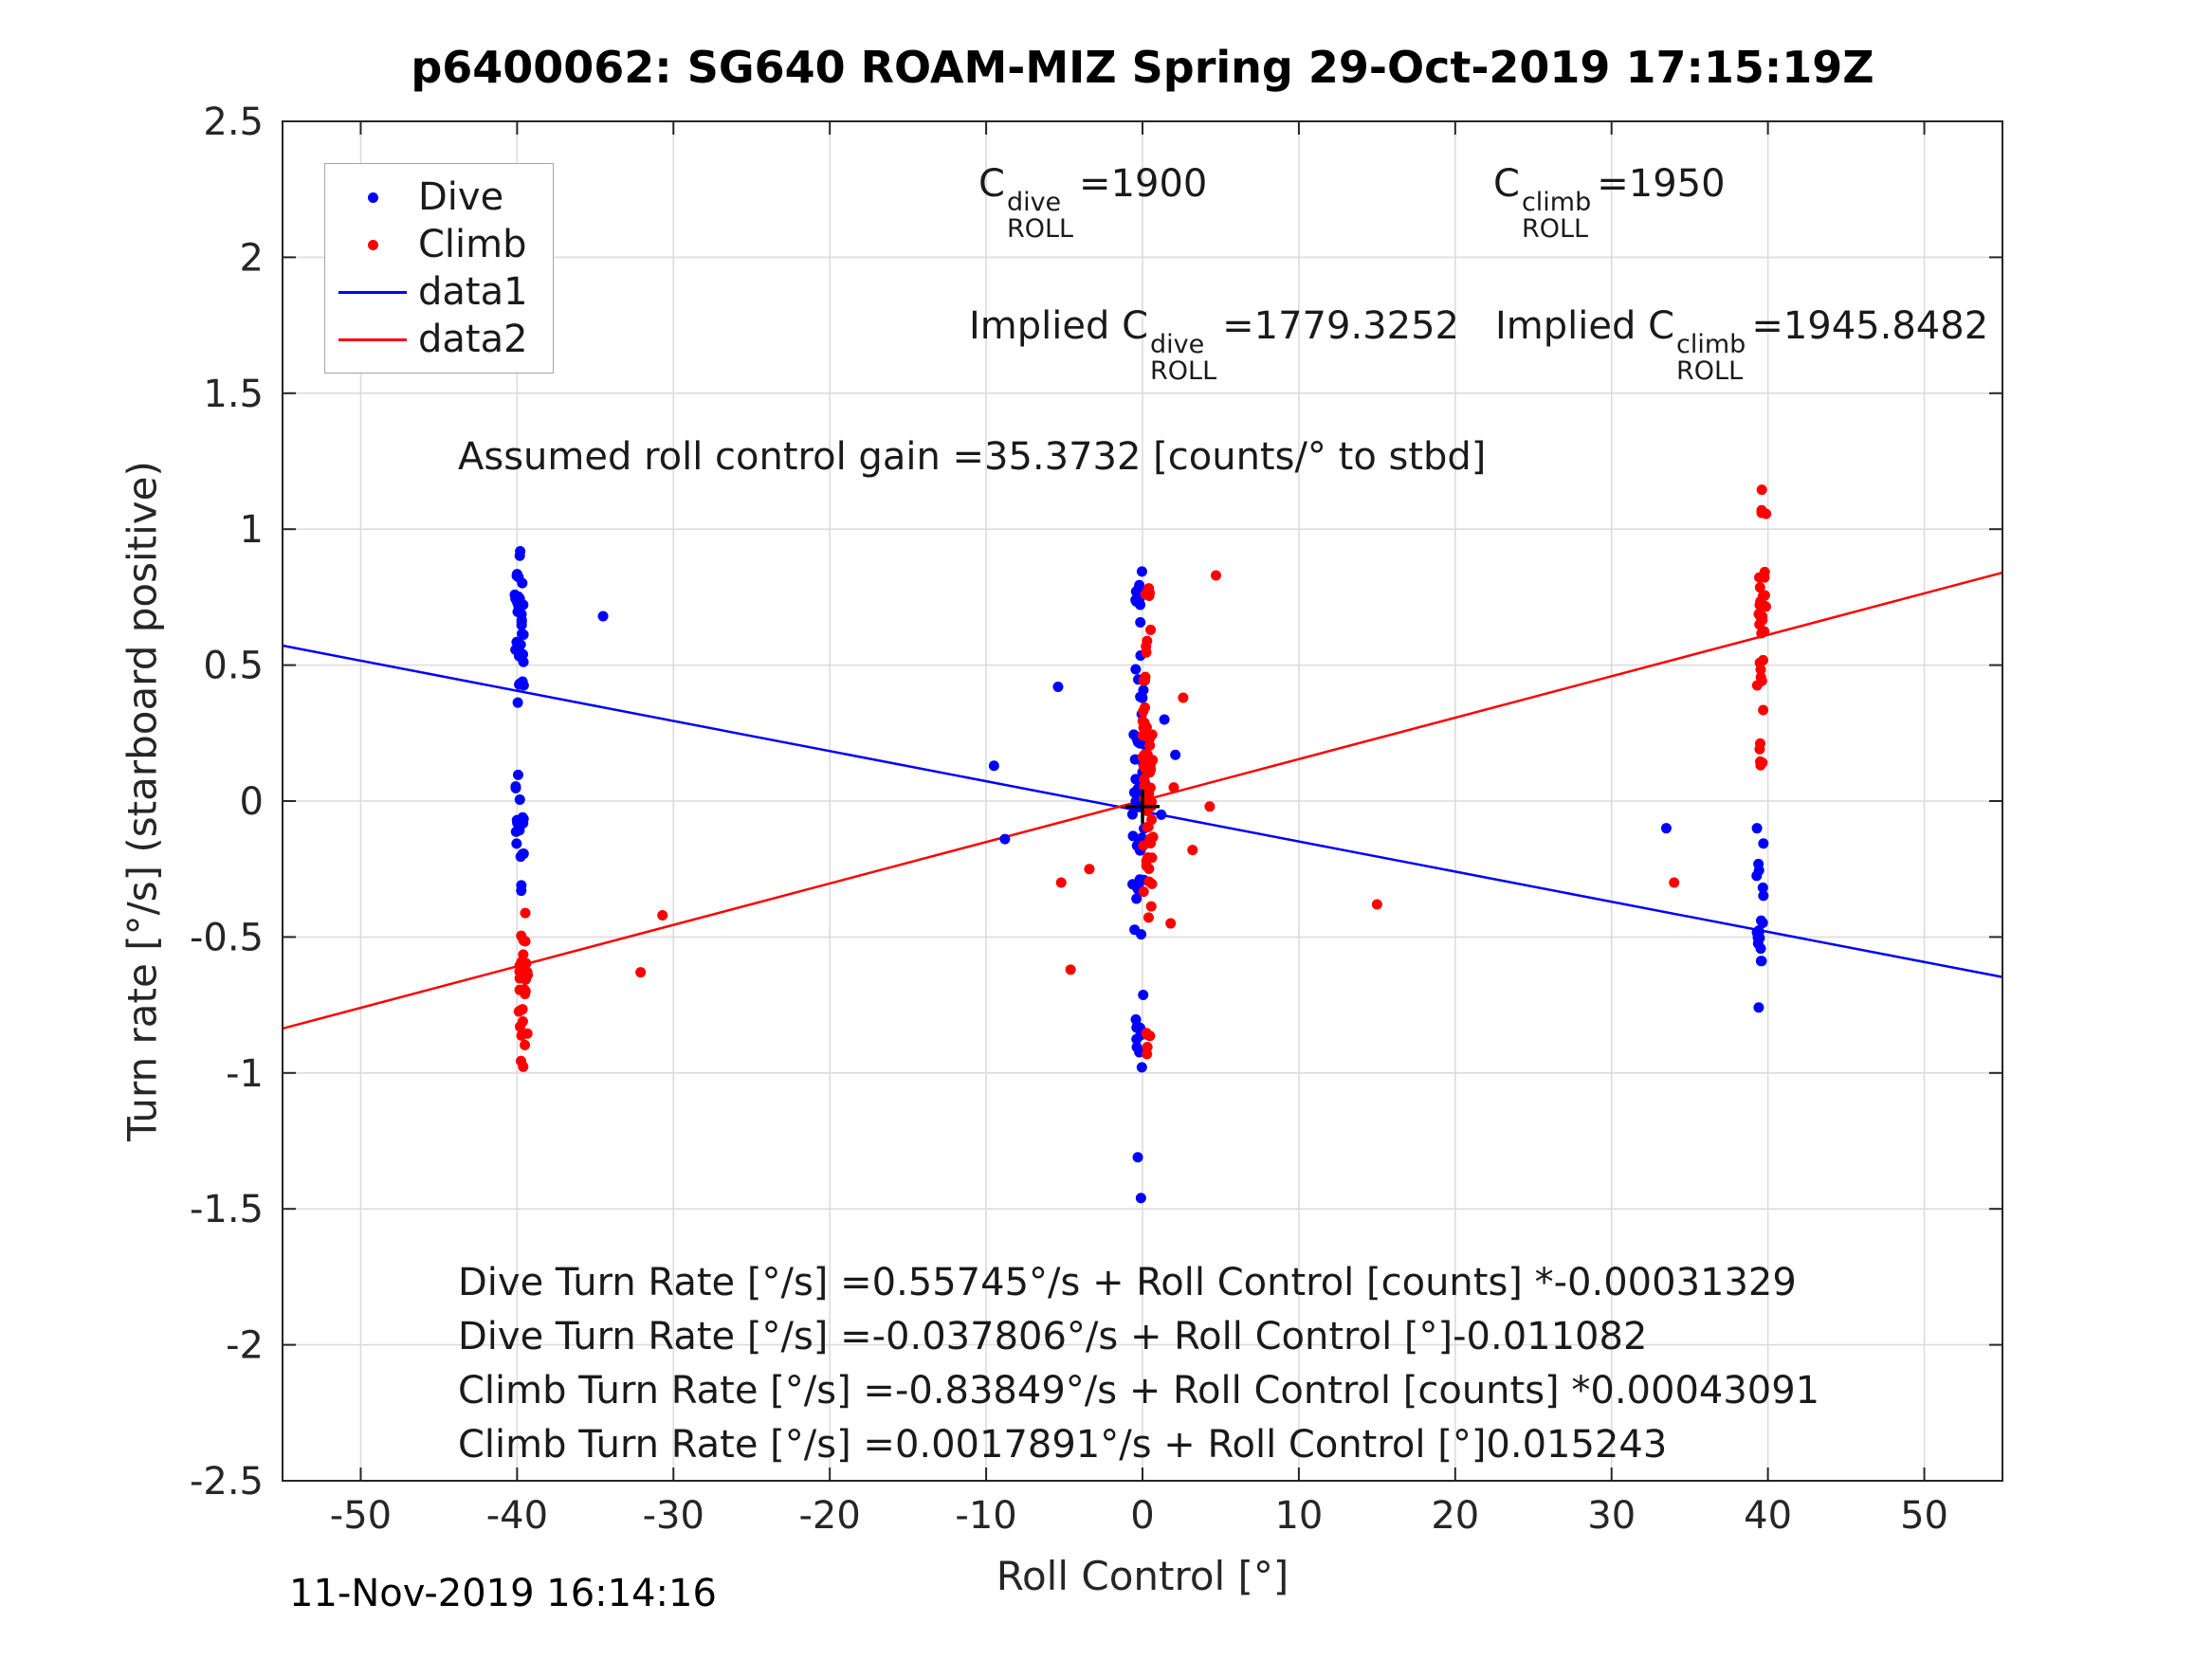 This screenshot has width=2212, height=1659. What do you see at coordinates (473, 339) in the screenshot?
I see `legend-label: data2` at bounding box center [473, 339].